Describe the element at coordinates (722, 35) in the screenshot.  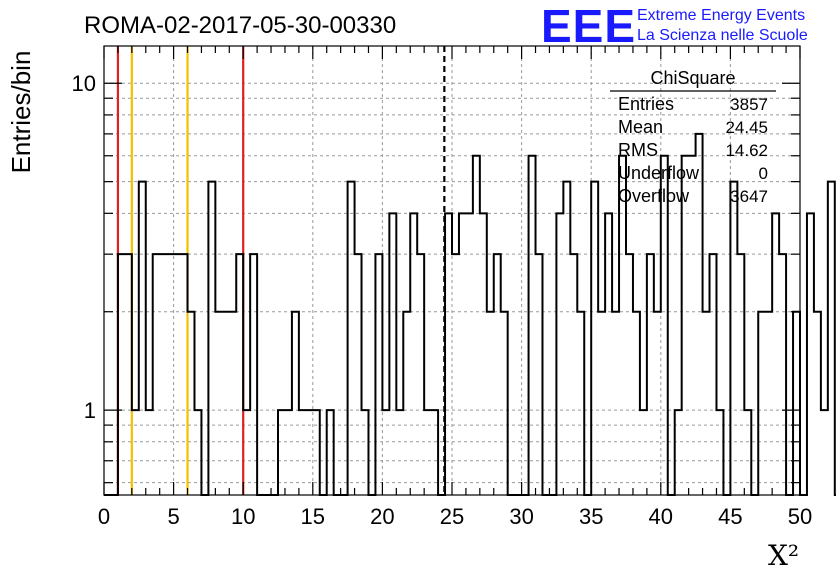
I see `logo-line-2: La Scienza nelle Scuole` at that location.